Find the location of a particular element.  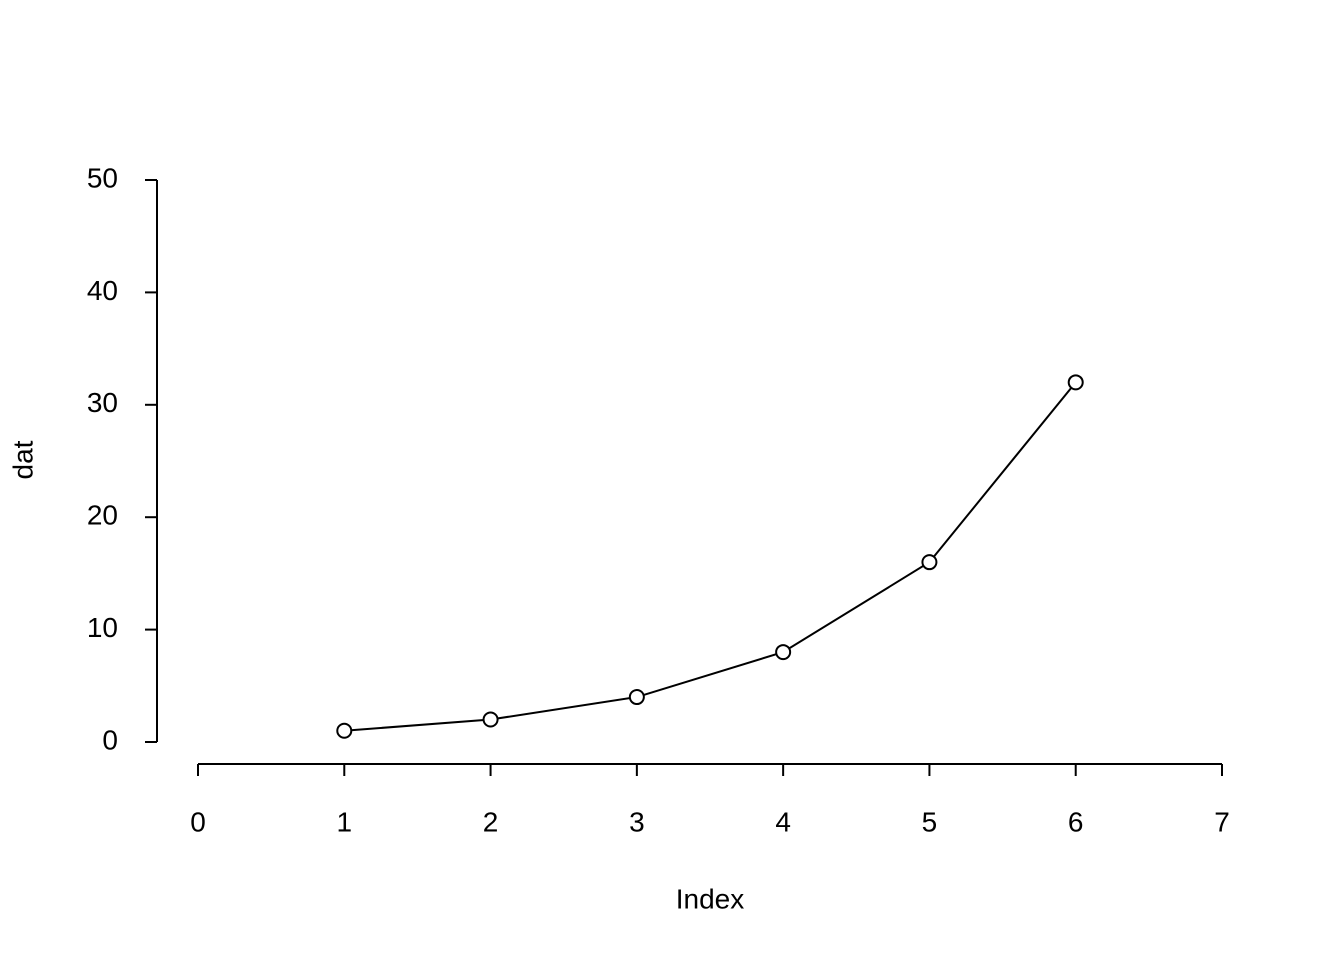

x-tick-label: 0 is located at coordinates (198, 821).